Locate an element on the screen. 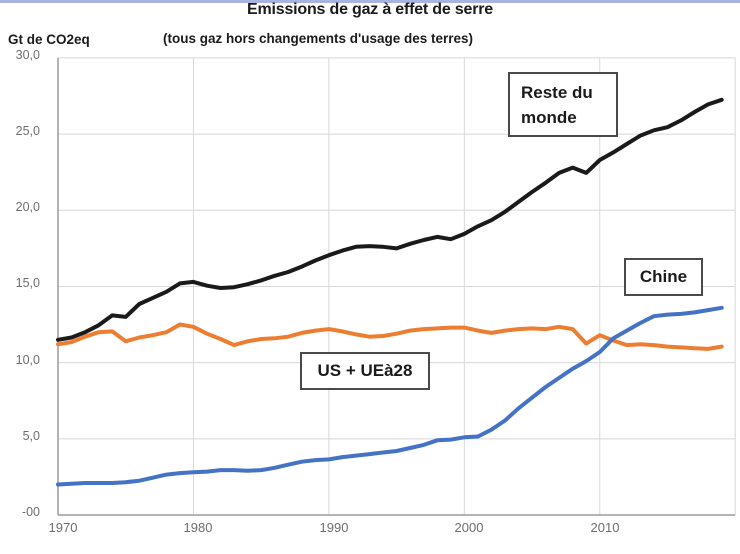 This screenshot has width=740, height=554. series-label-reste-du-monde: Reste du monde is located at coordinates (563, 104).